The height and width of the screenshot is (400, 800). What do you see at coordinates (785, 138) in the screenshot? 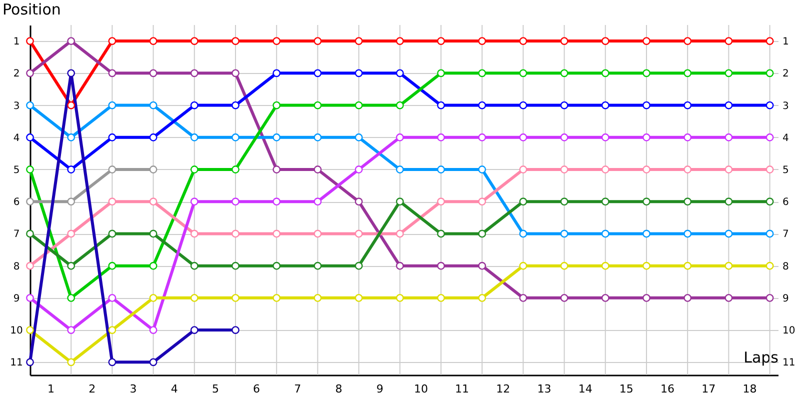
I see `y2-tick-label: 4` at bounding box center [785, 138].